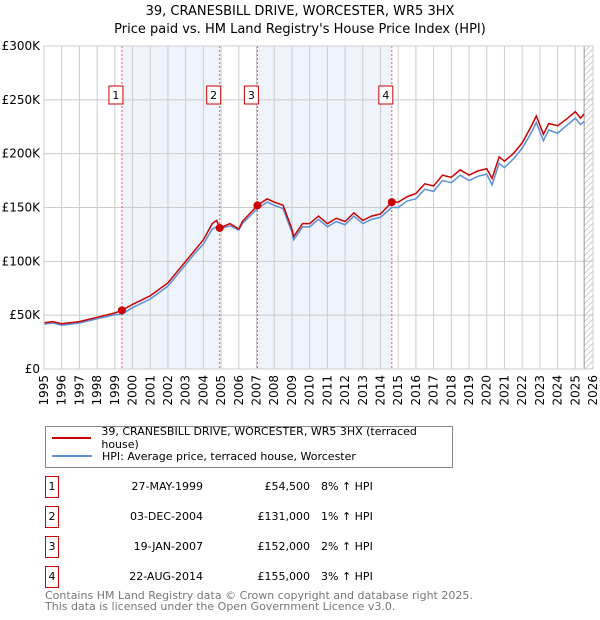  What do you see at coordinates (300, 11) in the screenshot?
I see `chart-title: 39, CRANESBILL DRIVE, WORCESTER, WR5 3HX` at bounding box center [300, 11].